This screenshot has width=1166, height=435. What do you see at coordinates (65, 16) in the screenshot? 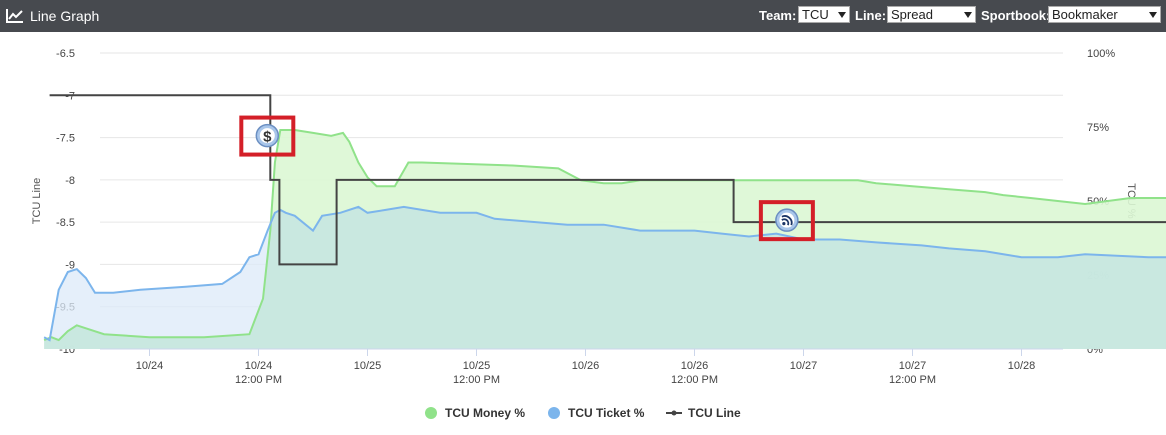
I see `chart-title: Line Graph` at bounding box center [65, 16].